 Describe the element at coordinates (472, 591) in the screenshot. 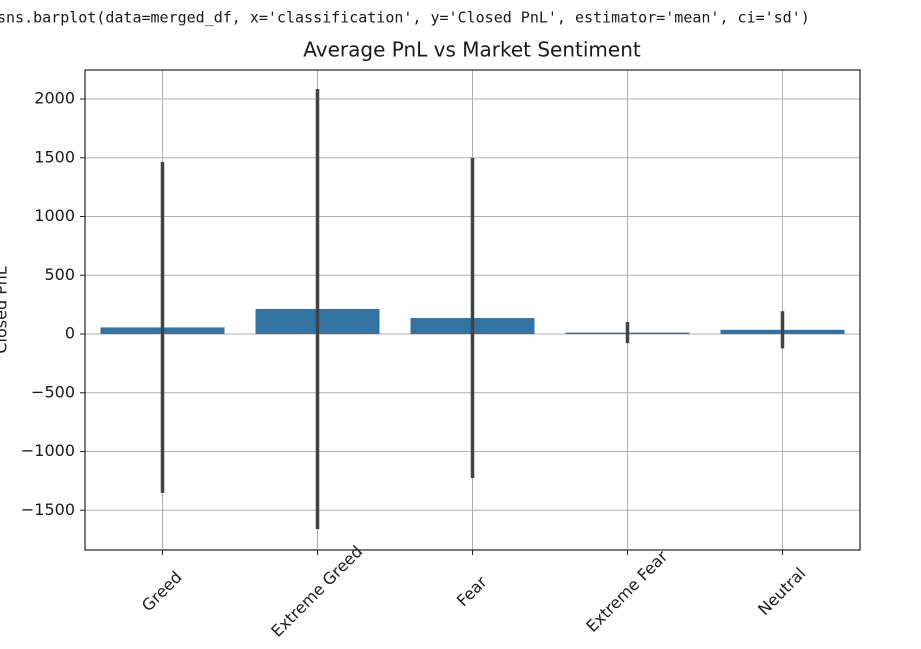

I see `x-tick-label: Fear` at that location.